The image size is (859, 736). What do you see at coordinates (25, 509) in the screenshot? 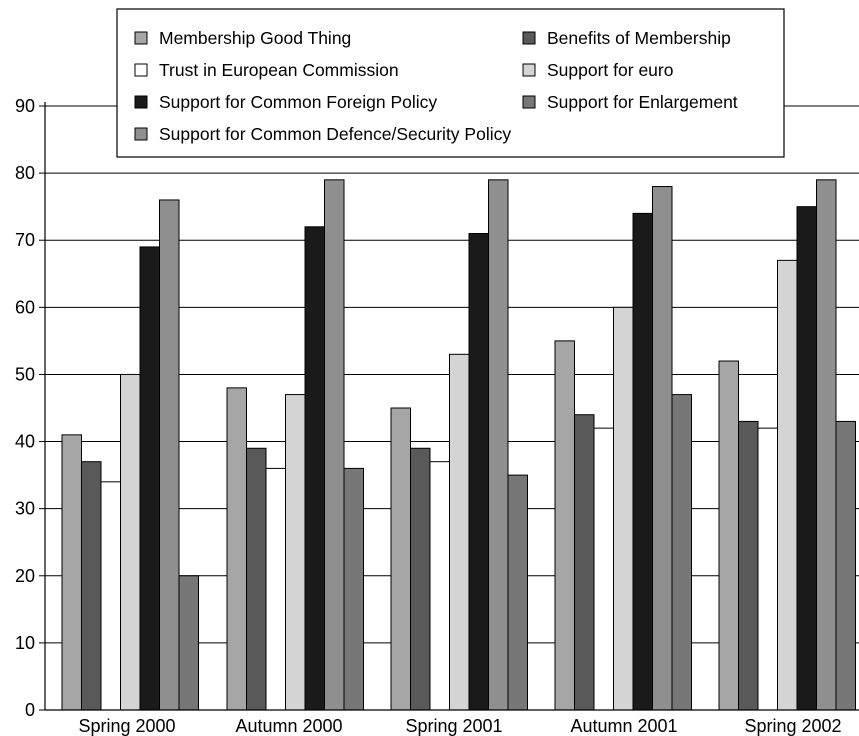
I see `y-tick-label: 30` at bounding box center [25, 509].